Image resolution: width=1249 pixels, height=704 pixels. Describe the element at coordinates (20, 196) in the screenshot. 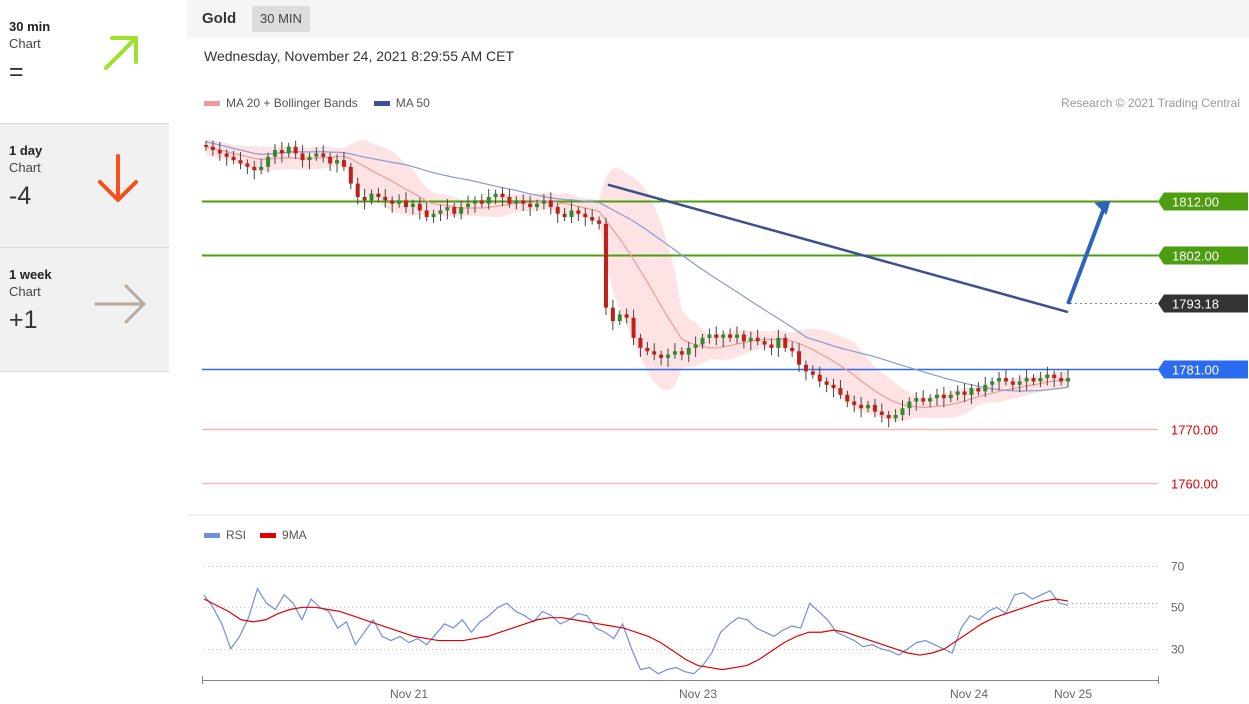

I see `timeframe-score: -4` at that location.